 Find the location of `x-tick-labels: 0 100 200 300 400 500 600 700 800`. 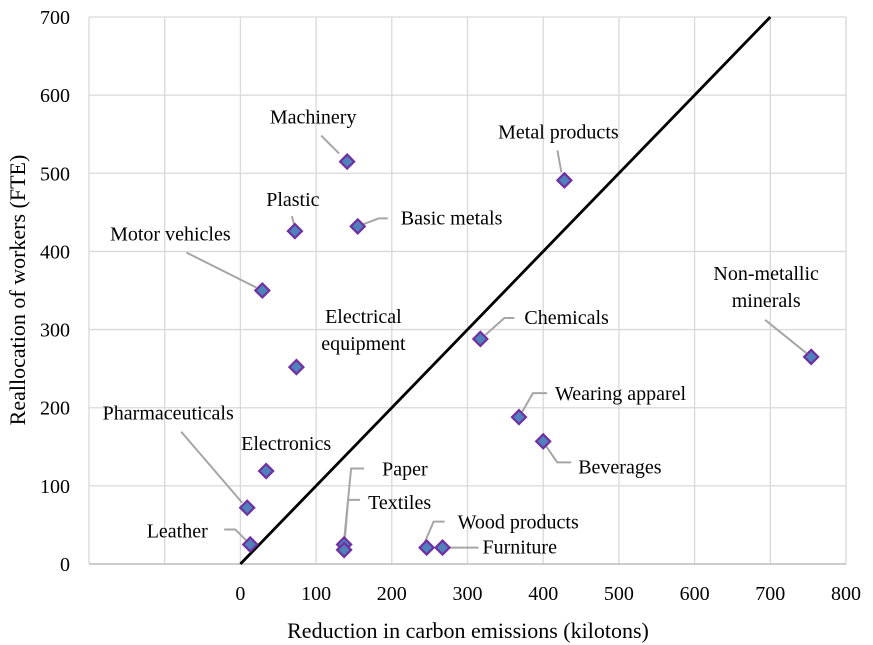

x-tick-labels: 0 100 200 300 400 500 600 700 800 is located at coordinates (548, 594).